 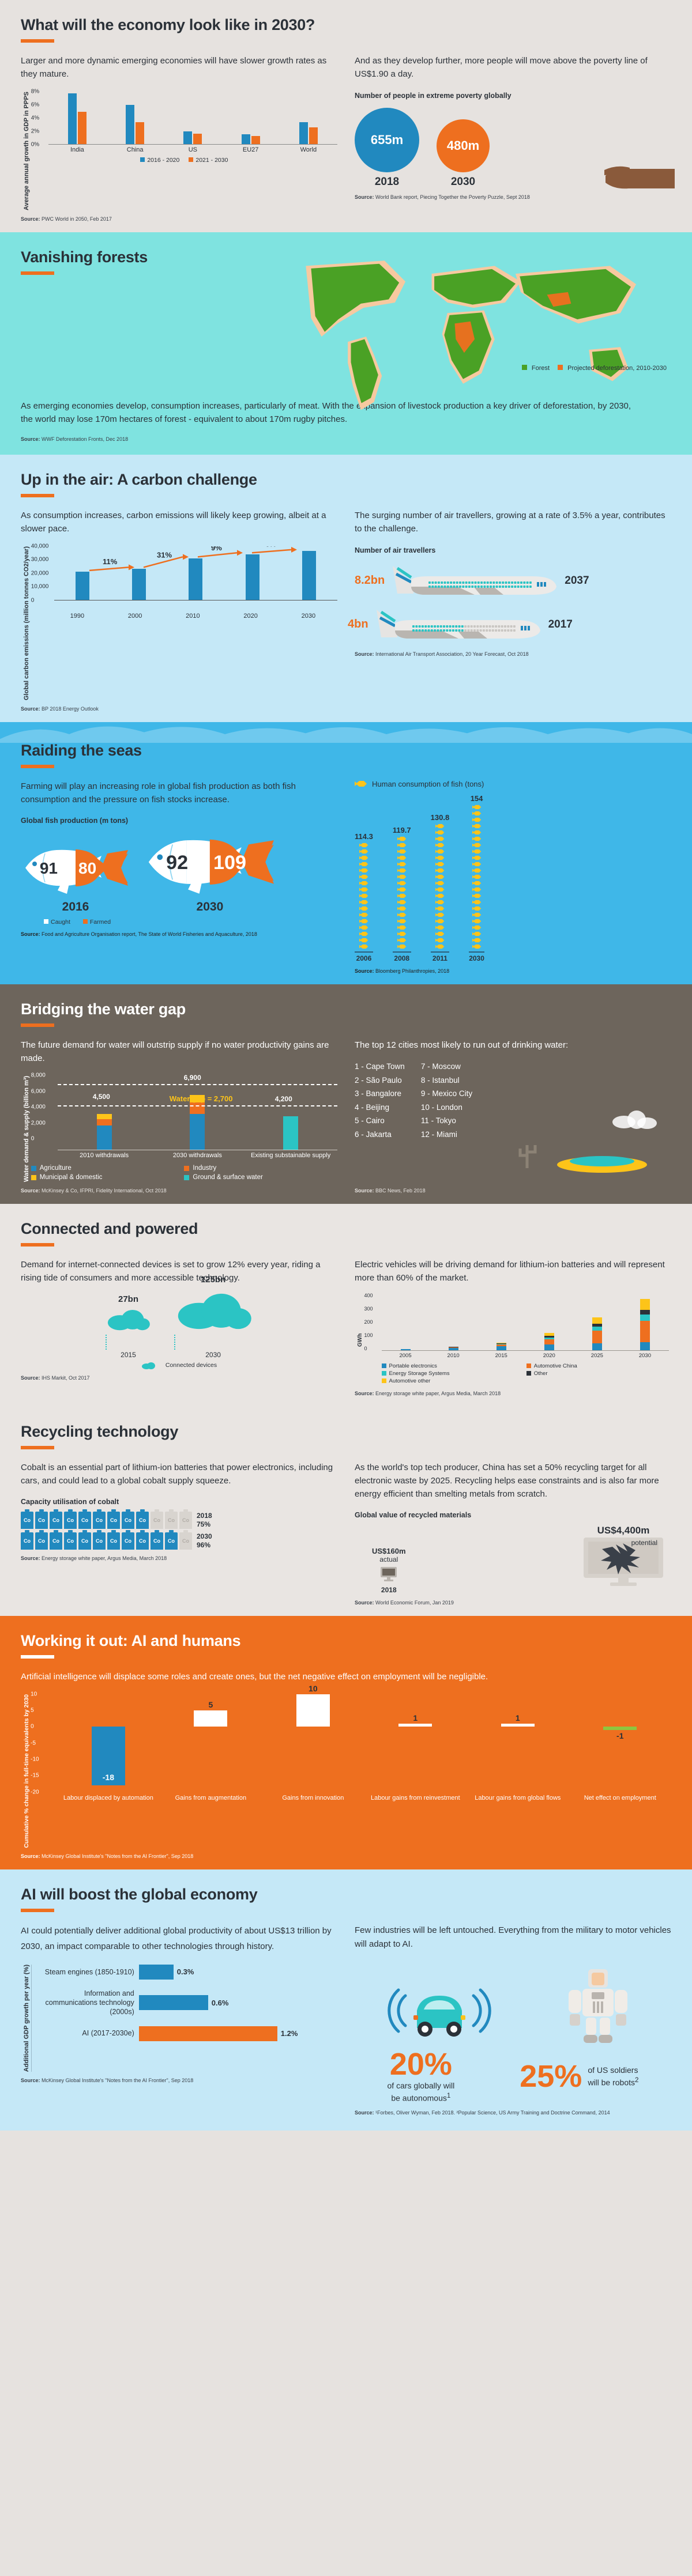 What do you see at coordinates (419, 1373) in the screenshot?
I see `legend-label: Energy Storage Systems` at bounding box center [419, 1373].